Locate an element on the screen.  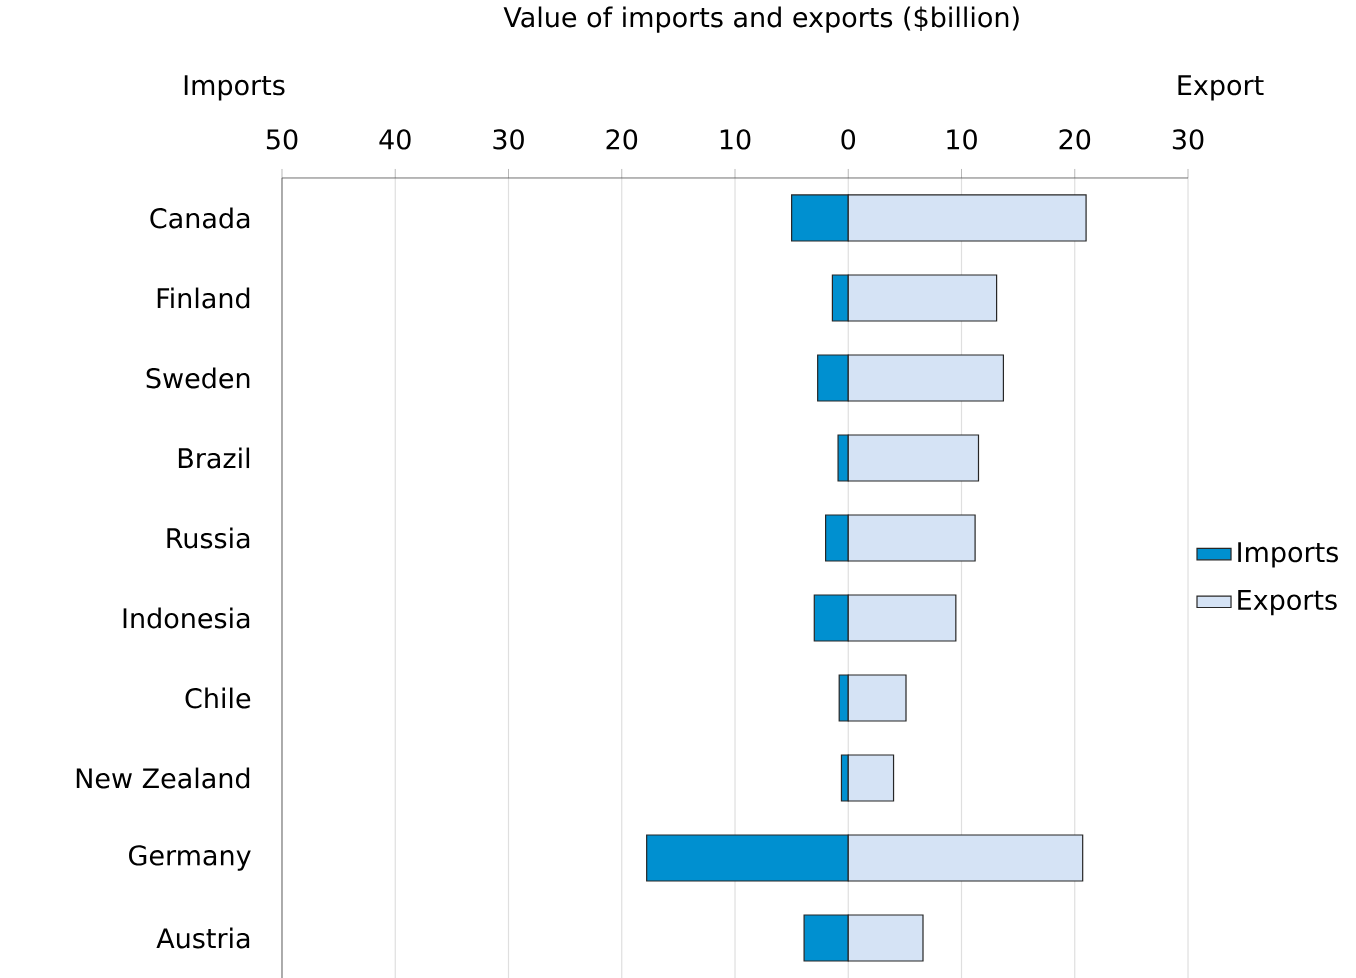
text: Export is located at coordinates (1221, 88).